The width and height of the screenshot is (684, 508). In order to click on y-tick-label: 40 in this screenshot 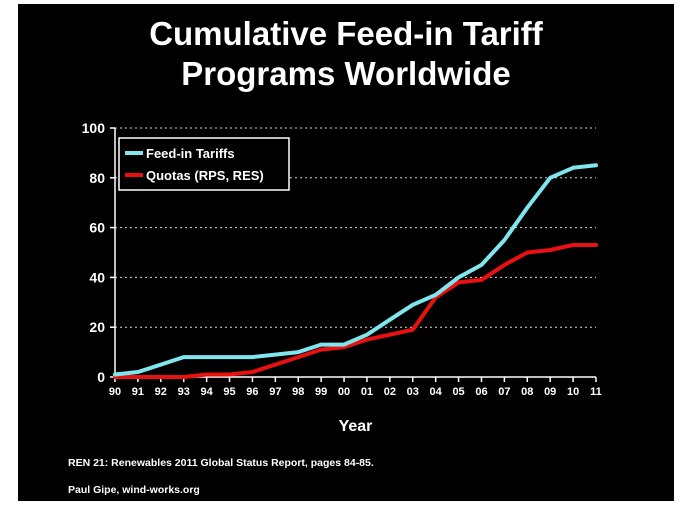, I will do `click(97, 277)`.